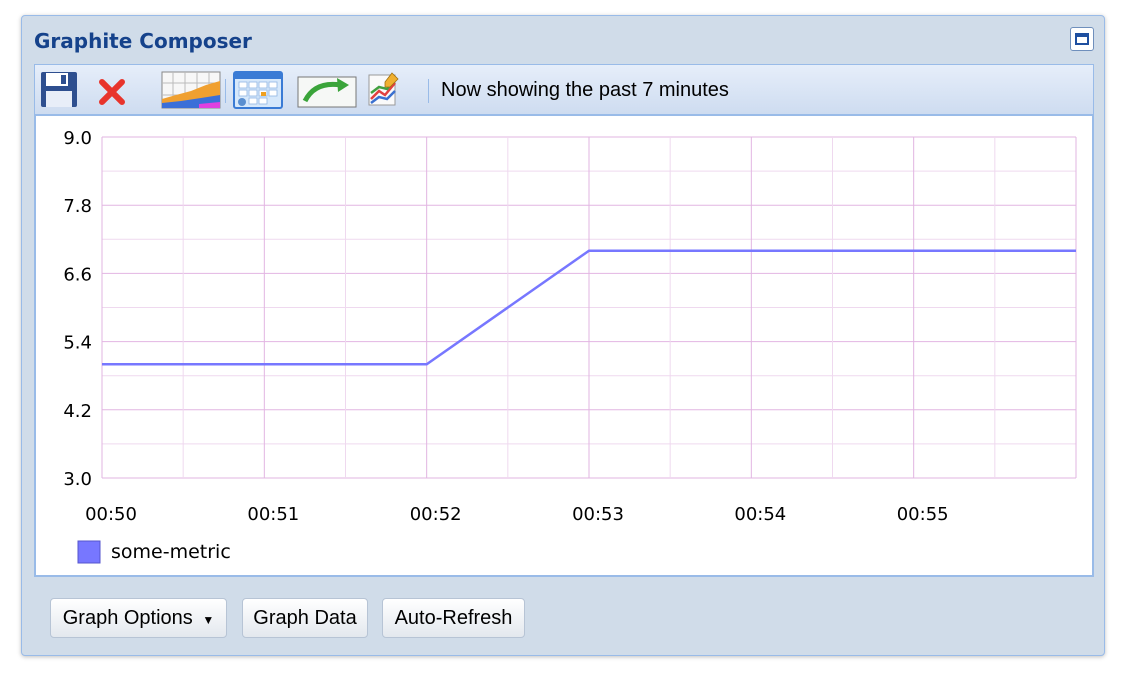 The width and height of the screenshot is (1122, 676). I want to click on y-tick-label: 7.8, so click(77, 206).